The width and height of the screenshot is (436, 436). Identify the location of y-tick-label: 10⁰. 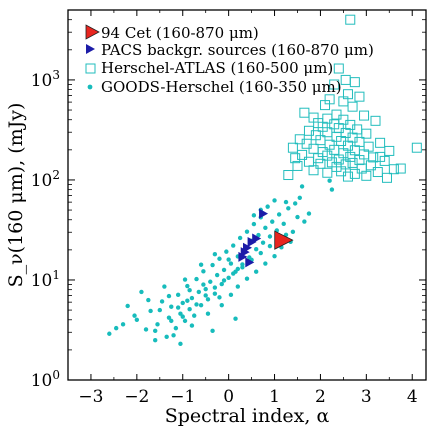
(45, 379).